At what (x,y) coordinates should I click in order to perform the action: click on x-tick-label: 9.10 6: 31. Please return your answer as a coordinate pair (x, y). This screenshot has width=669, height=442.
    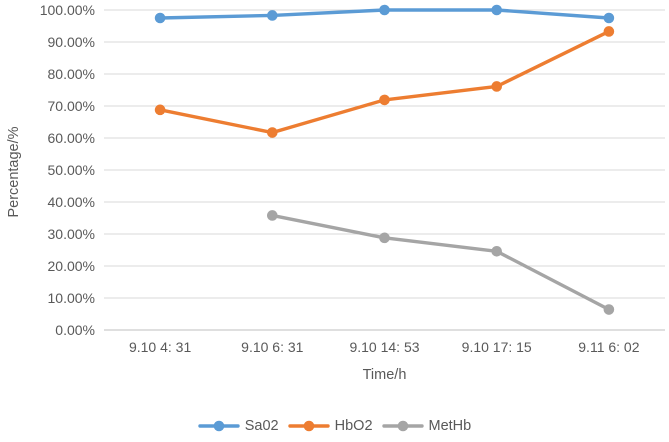
    Looking at the image, I should click on (272, 347).